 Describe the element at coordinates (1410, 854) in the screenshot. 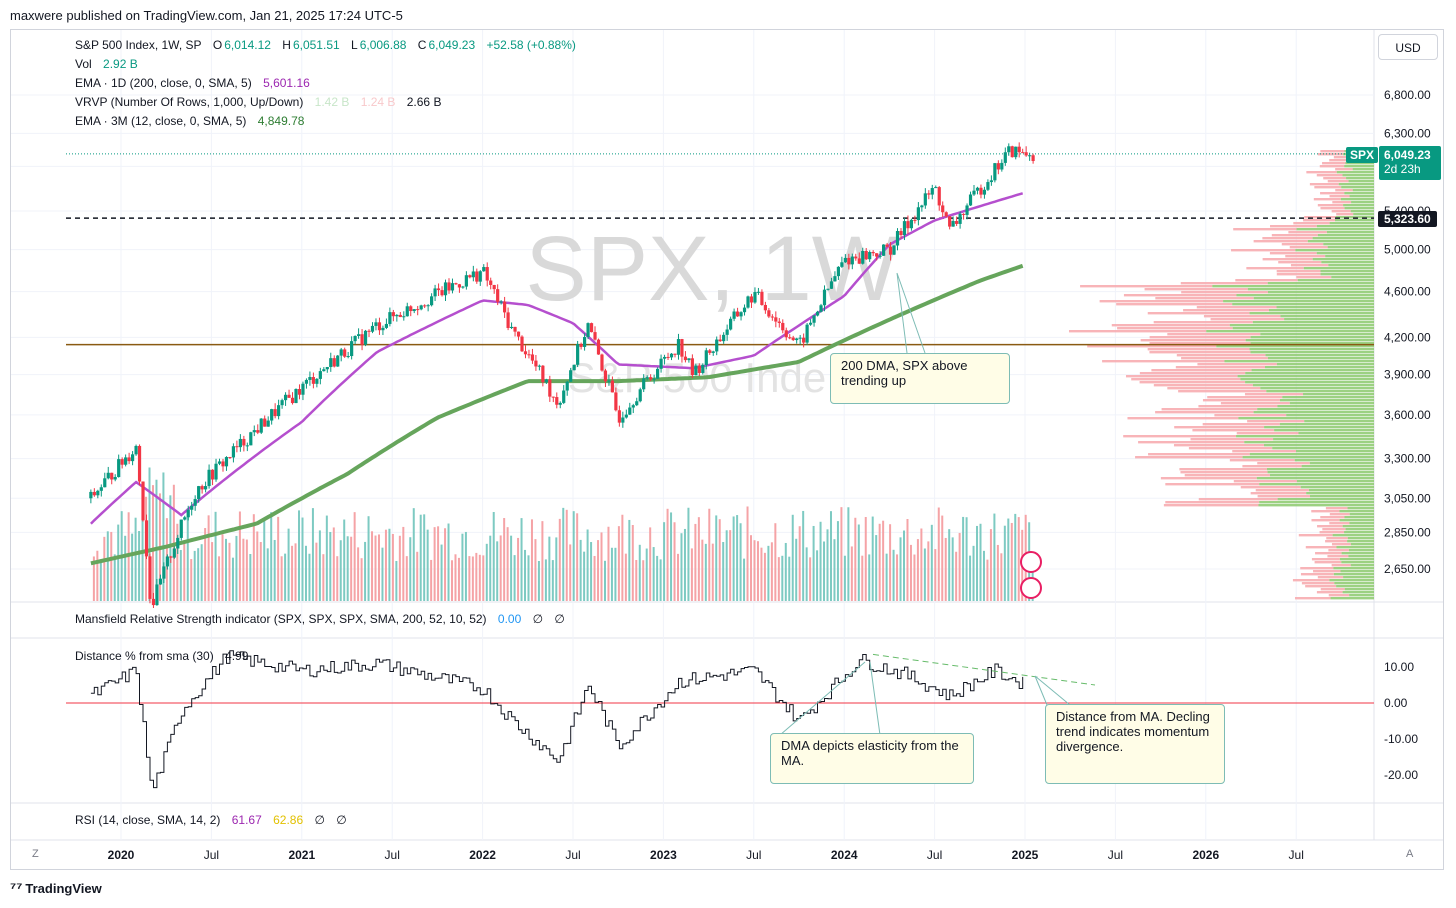

I see `auto-scale-button: A` at that location.